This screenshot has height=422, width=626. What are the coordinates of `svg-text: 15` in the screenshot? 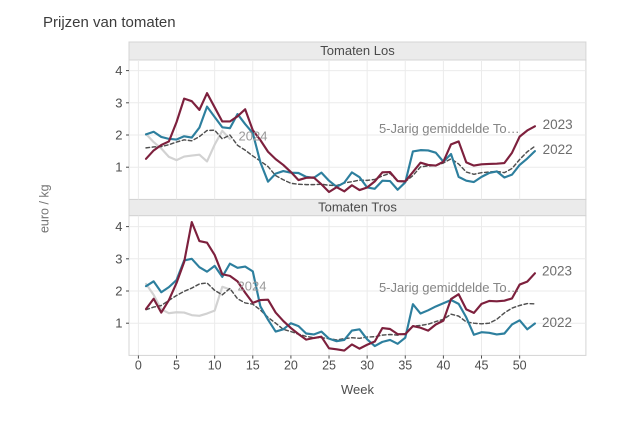 It's located at (253, 366).